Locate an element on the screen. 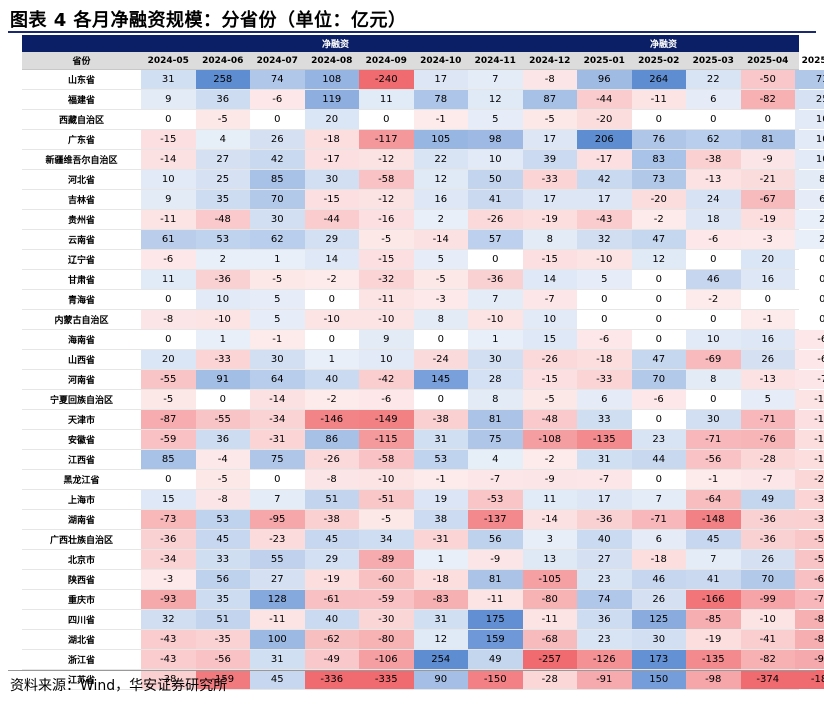 The height and width of the screenshot is (707, 824). table-cell: -43 is located at coordinates (168, 639).